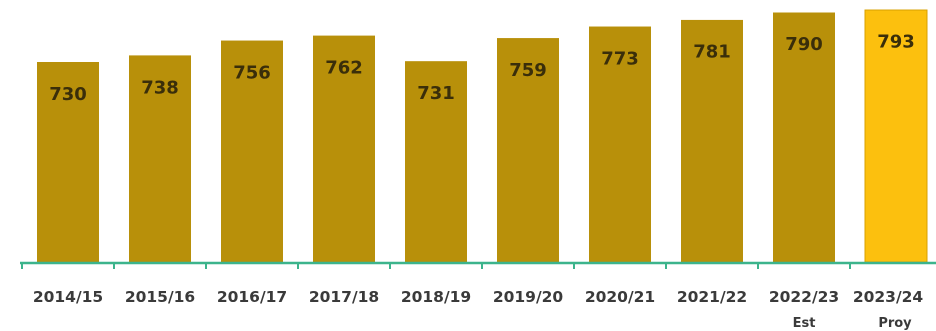 The height and width of the screenshot is (331, 936). What do you see at coordinates (436, 297) in the screenshot?
I see `x-tick-label: 2018/19` at bounding box center [436, 297].